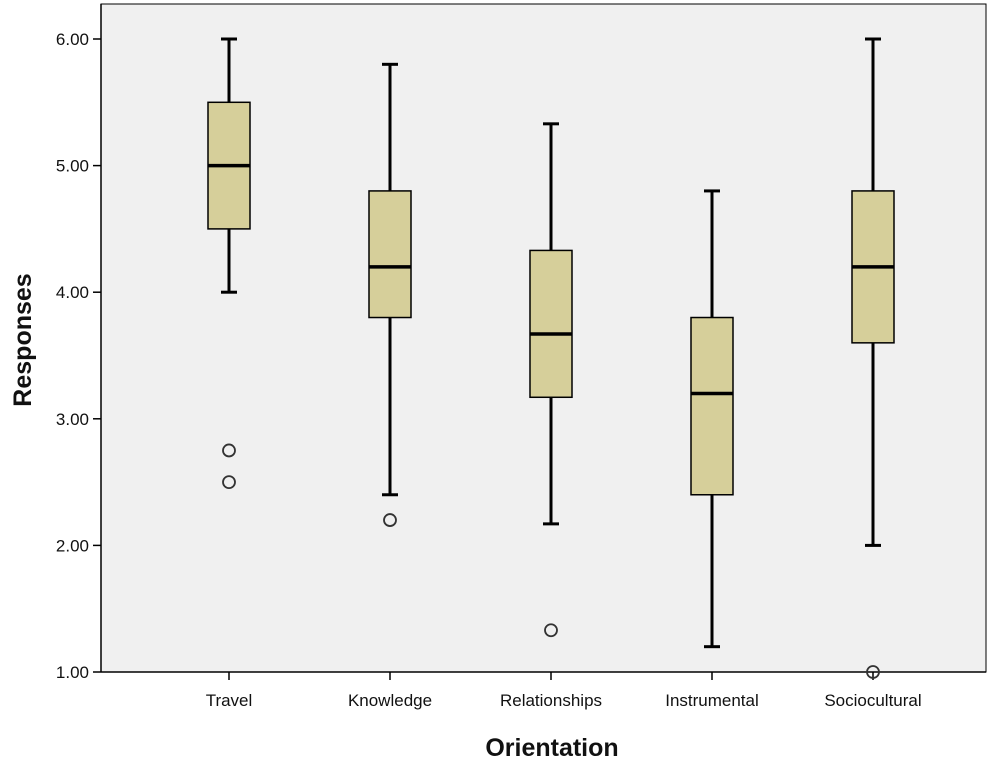  What do you see at coordinates (229, 263) in the screenshot?
I see `box-travel` at bounding box center [229, 263].